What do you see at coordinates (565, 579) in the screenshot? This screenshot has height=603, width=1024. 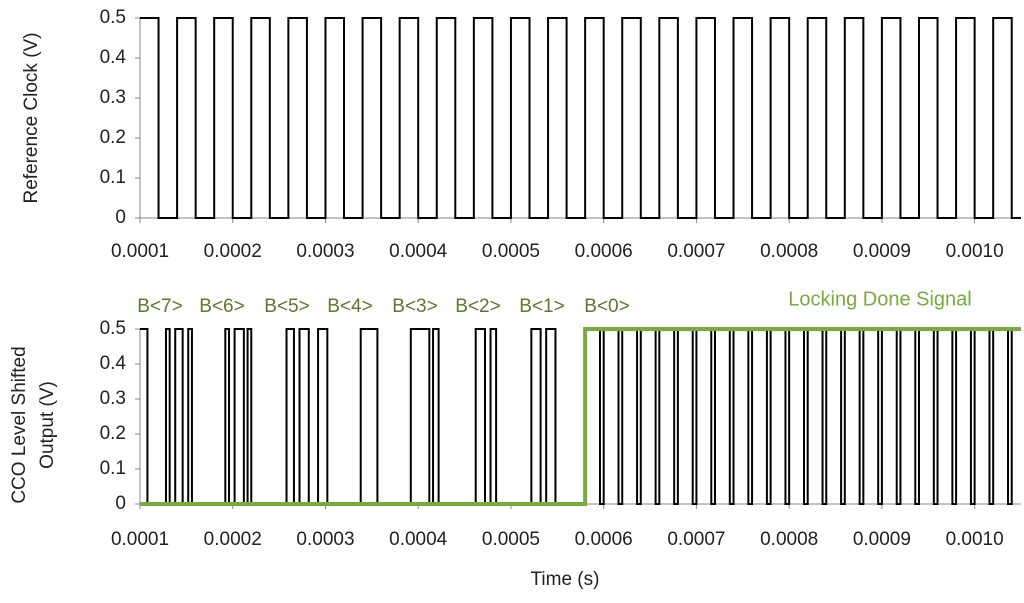 I see `x-axis-label: Time (s)` at bounding box center [565, 579].